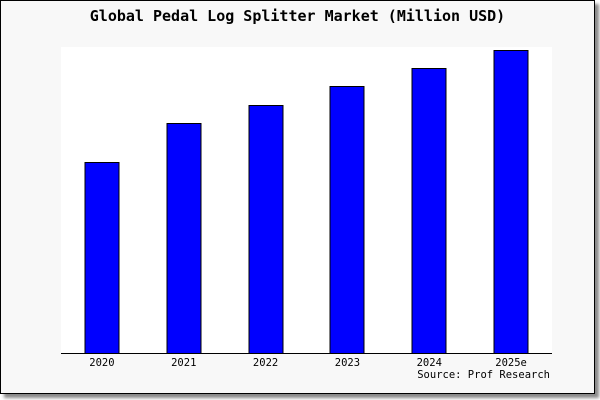 The height and width of the screenshot is (400, 600). What do you see at coordinates (511, 363) in the screenshot?
I see `x-tick-label-2025e: 2025e` at bounding box center [511, 363].